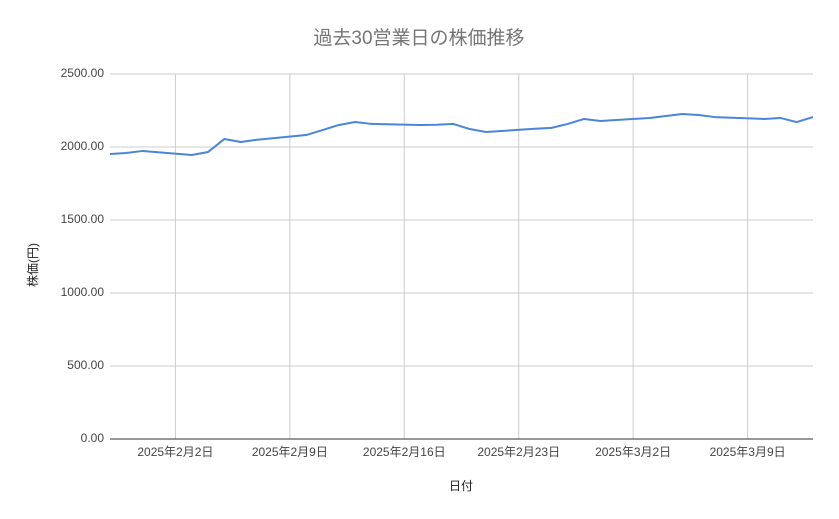 This screenshot has width=839, height=519. I want to click on y-tick-label: 1000.00, so click(83, 292).